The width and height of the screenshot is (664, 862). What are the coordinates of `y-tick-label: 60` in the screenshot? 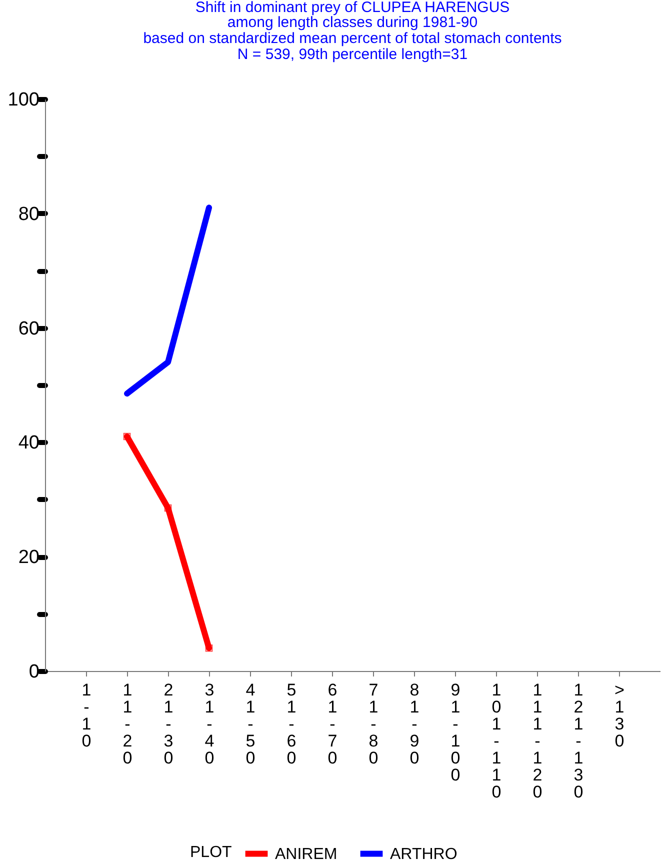 It's located at (29, 329).